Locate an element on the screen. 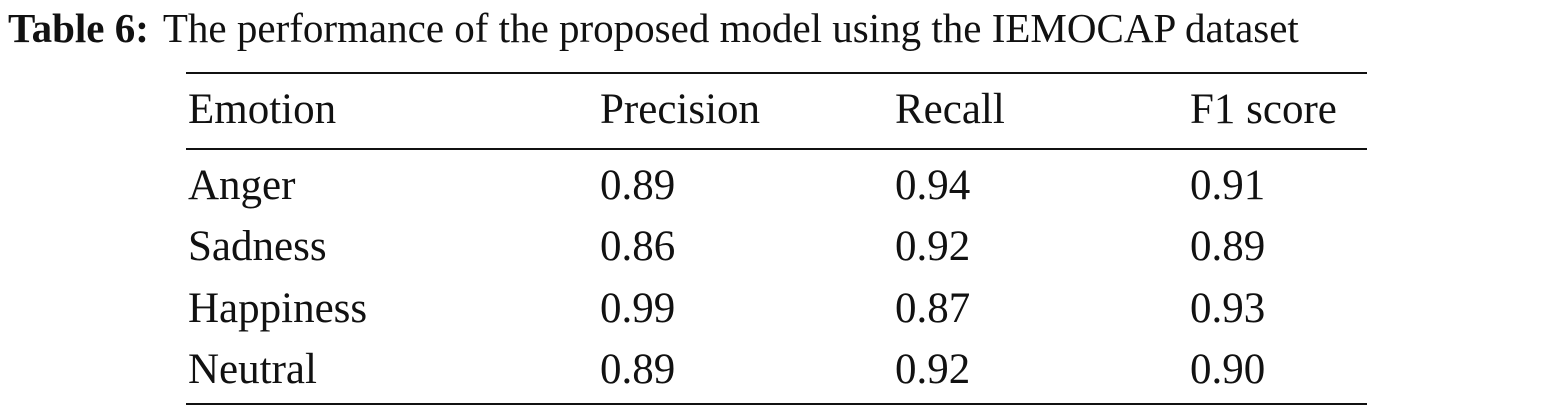 This screenshot has height=412, width=1542. table-row: Anger 0.89 0.94 0.91 is located at coordinates (771, 186).